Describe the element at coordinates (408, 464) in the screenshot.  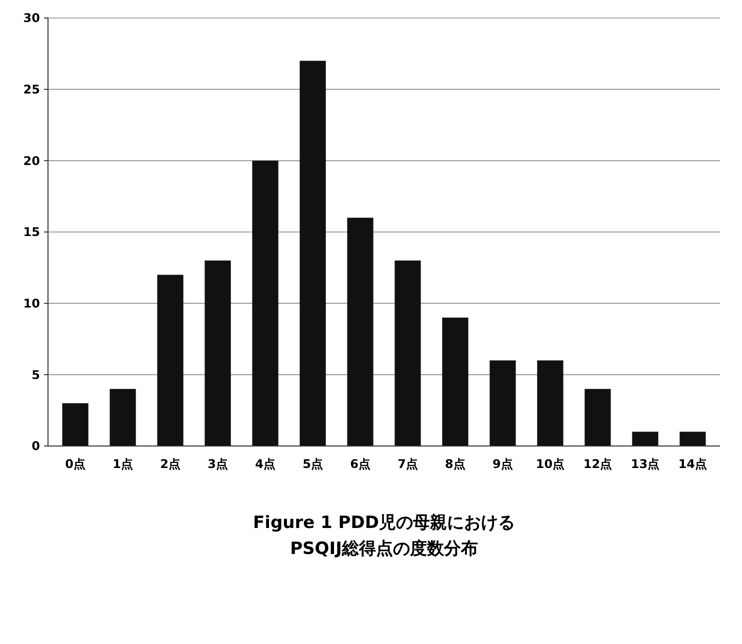
I see `x-tick-label: 7点` at that location.